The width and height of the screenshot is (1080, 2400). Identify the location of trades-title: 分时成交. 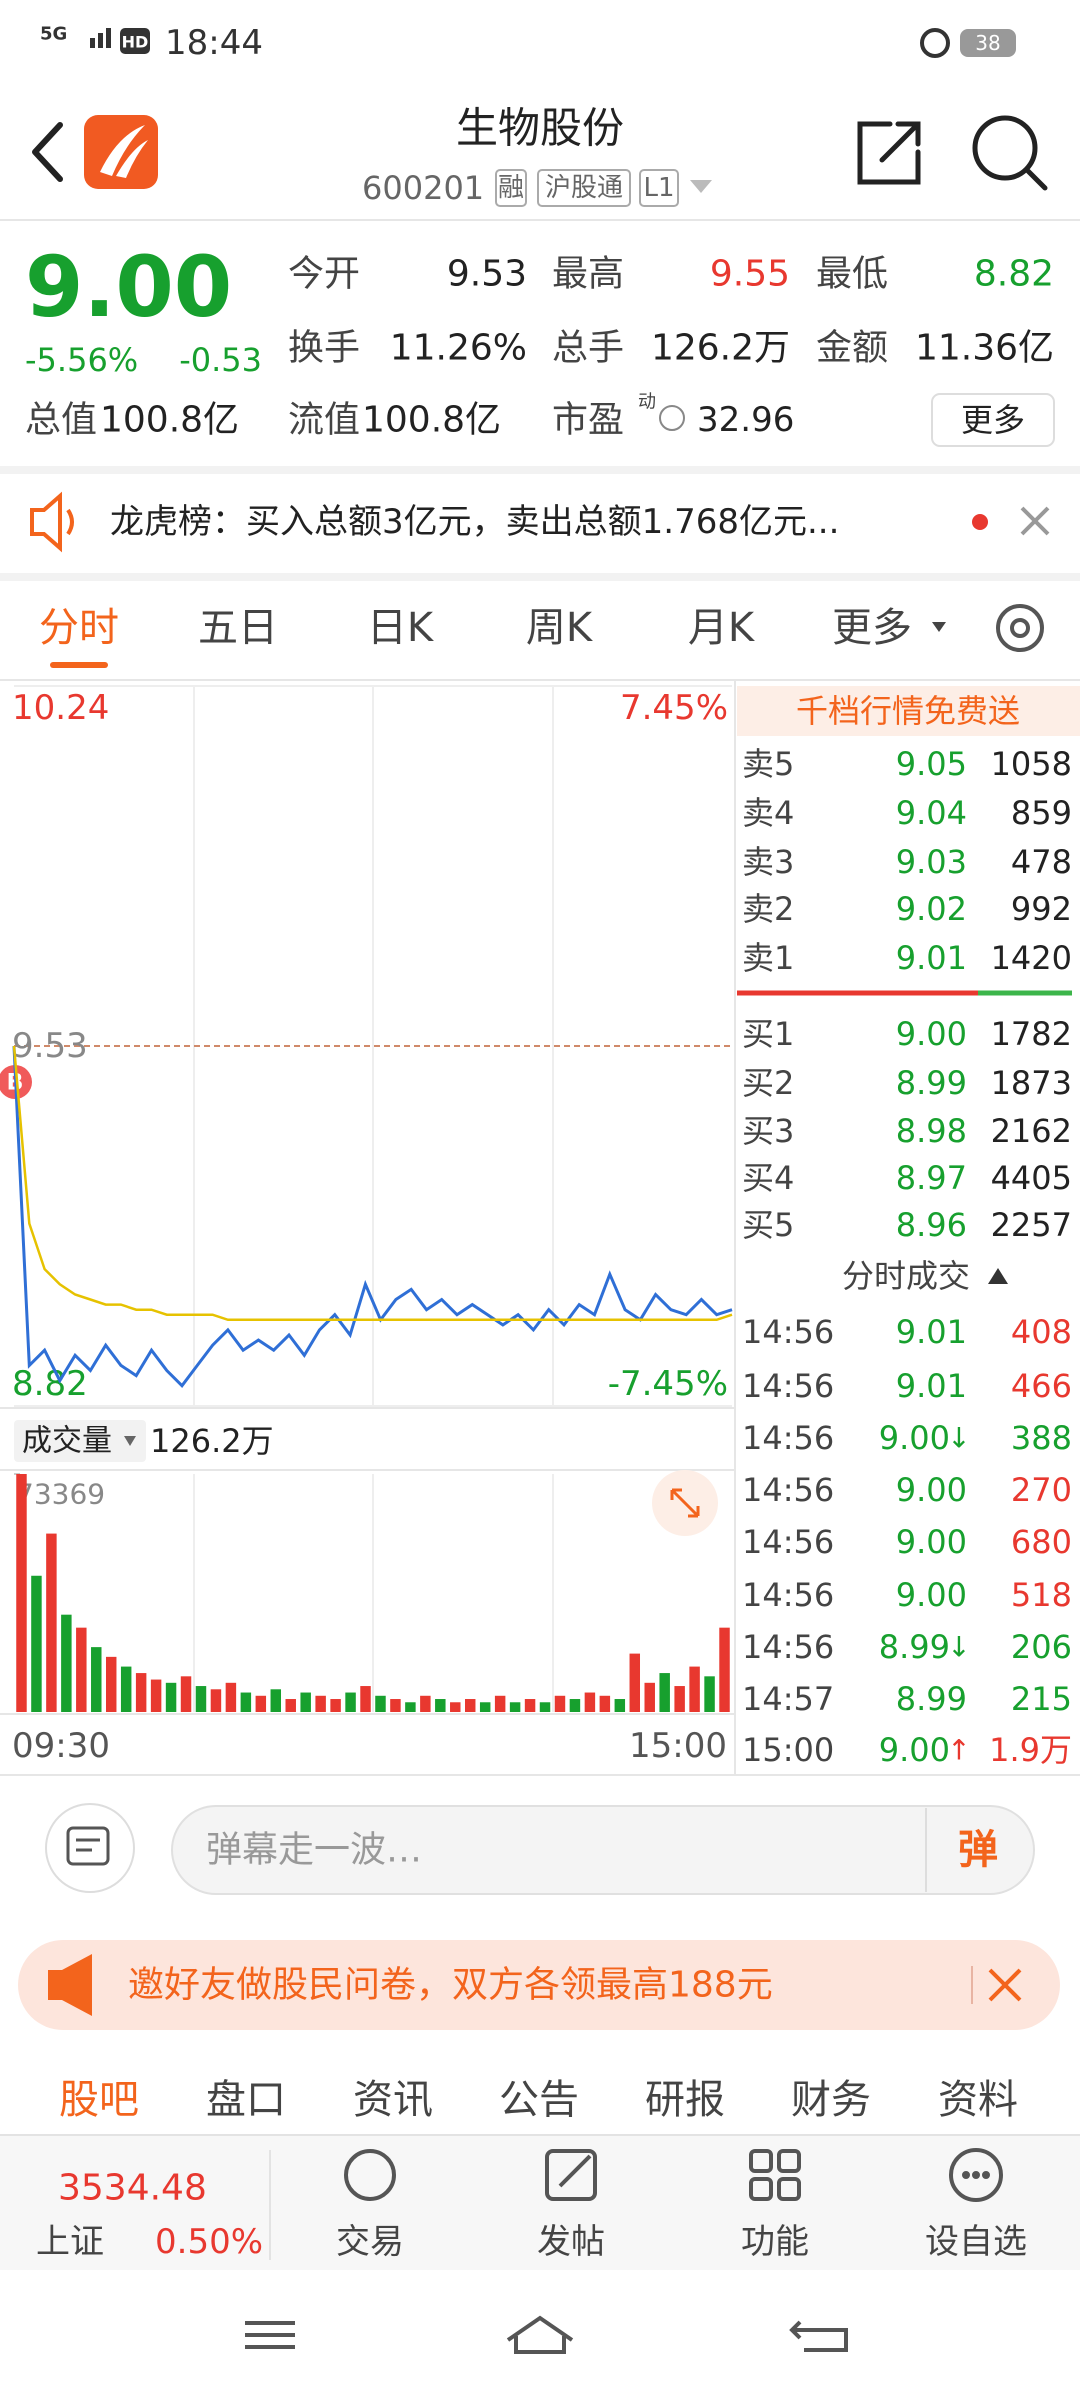
(906, 1276).